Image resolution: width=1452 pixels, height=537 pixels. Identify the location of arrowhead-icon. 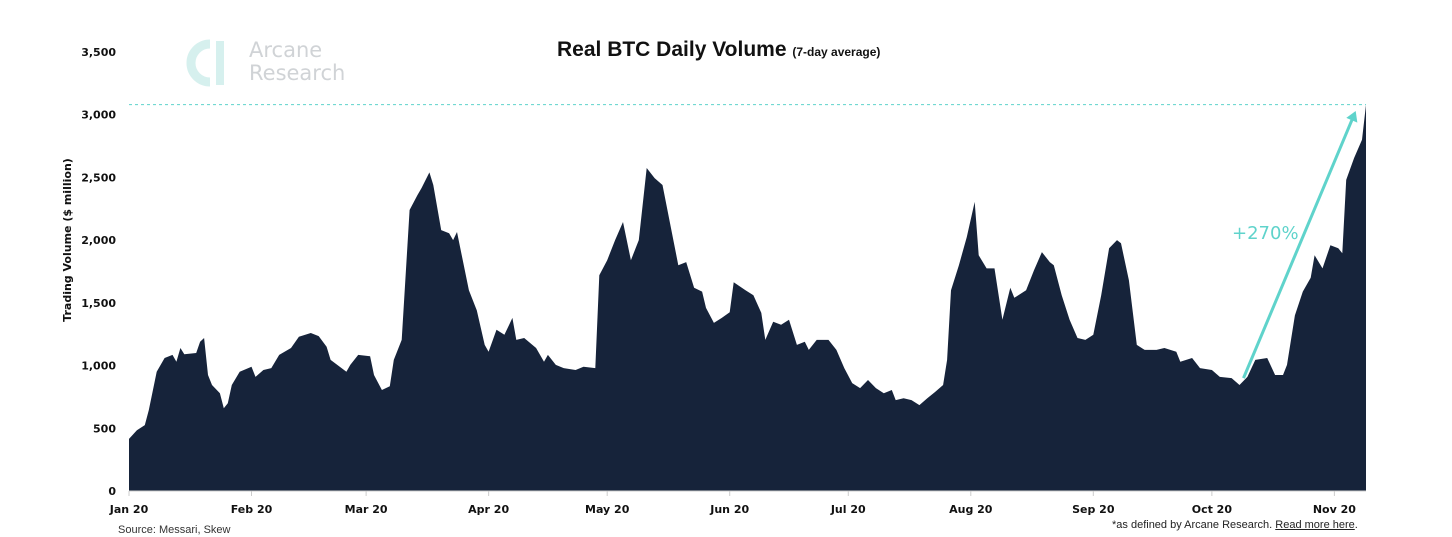
(1352, 117).